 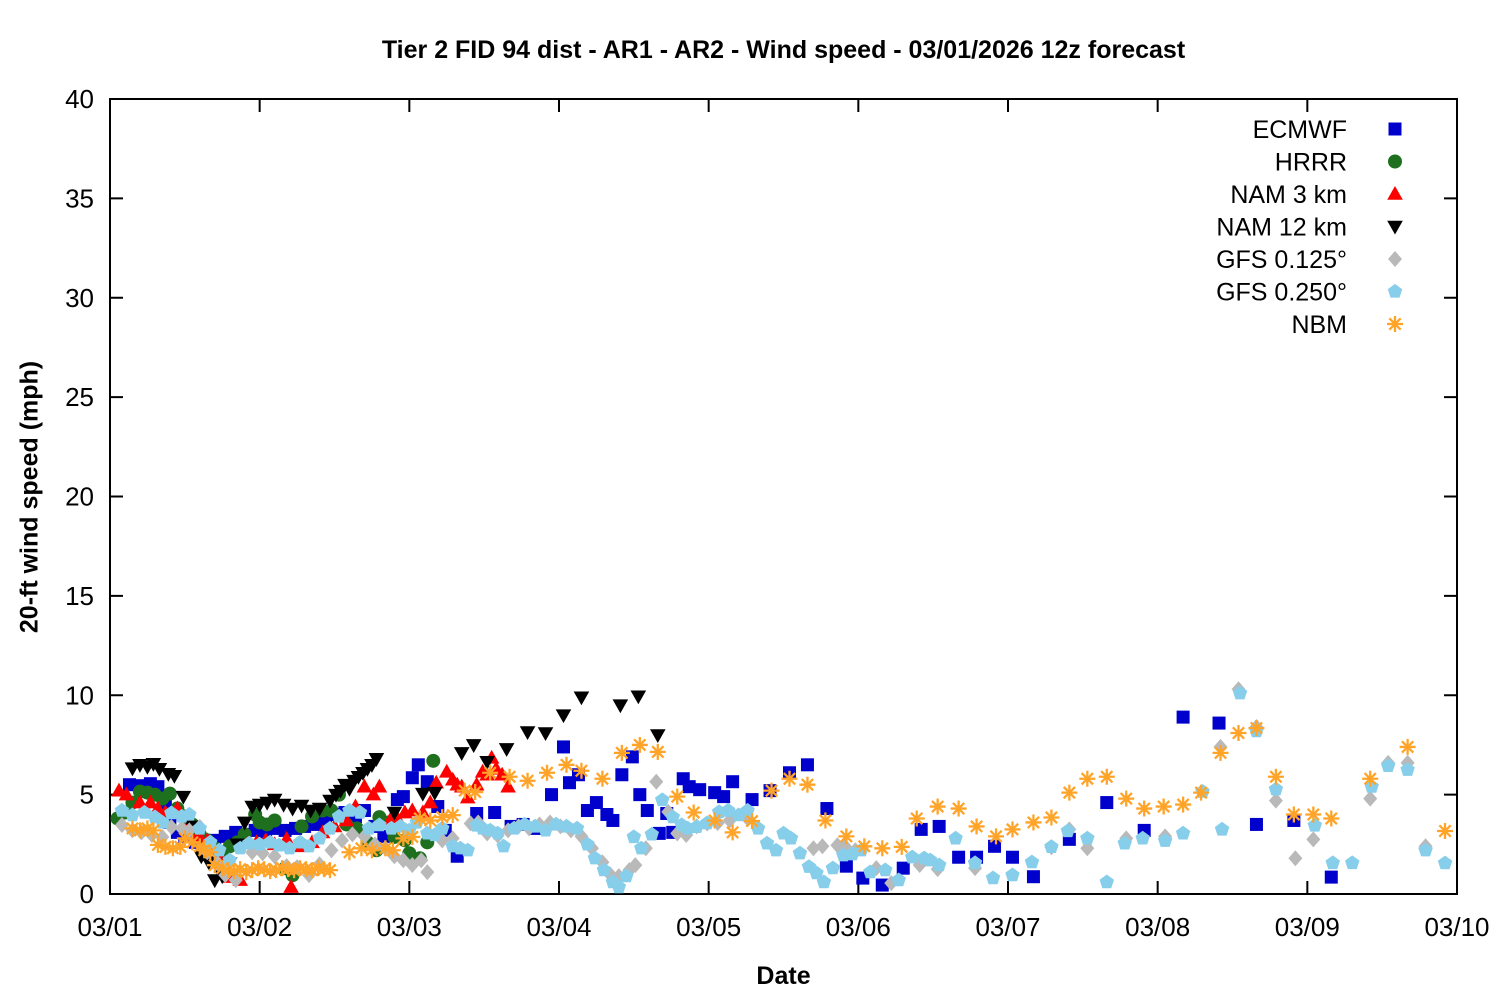 What do you see at coordinates (409, 927) in the screenshot?
I see `x-tick-label: 03/03` at bounding box center [409, 927].